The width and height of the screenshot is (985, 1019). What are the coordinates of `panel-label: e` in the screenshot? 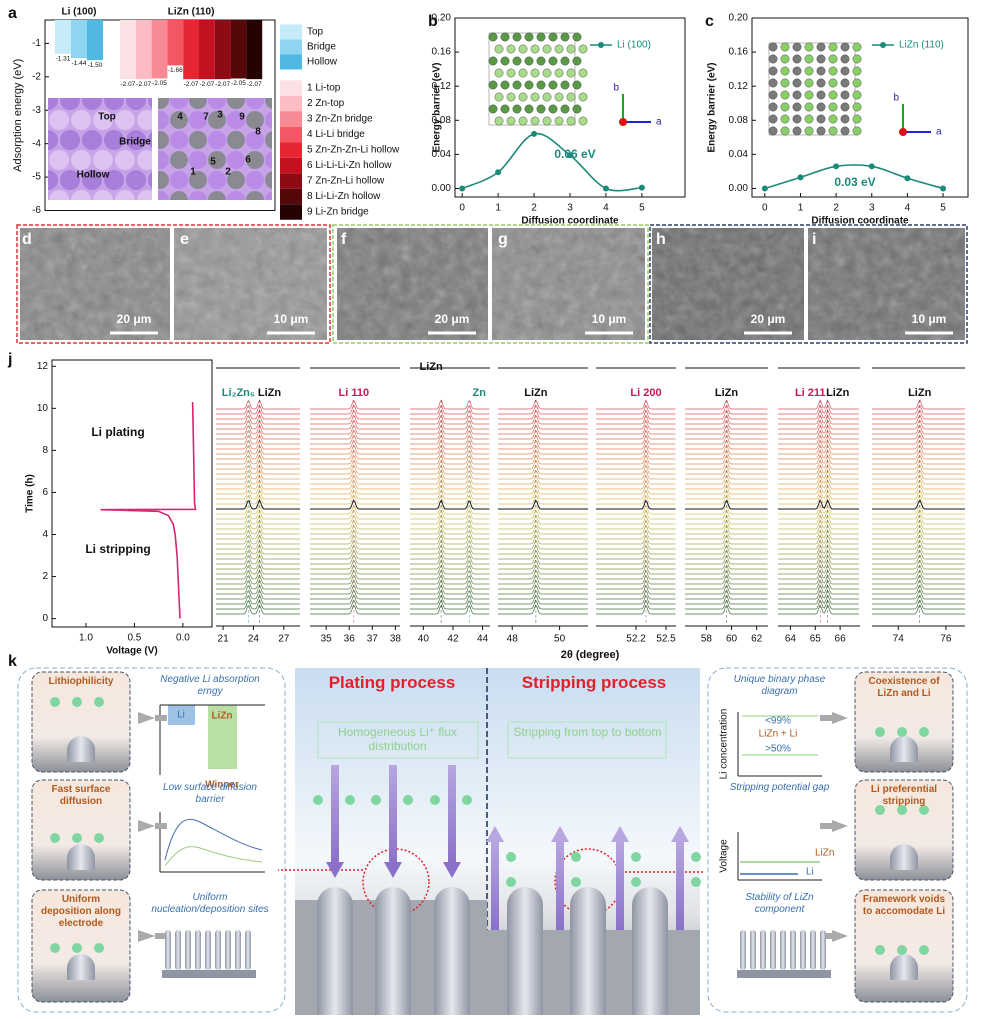 It's located at (184, 239).